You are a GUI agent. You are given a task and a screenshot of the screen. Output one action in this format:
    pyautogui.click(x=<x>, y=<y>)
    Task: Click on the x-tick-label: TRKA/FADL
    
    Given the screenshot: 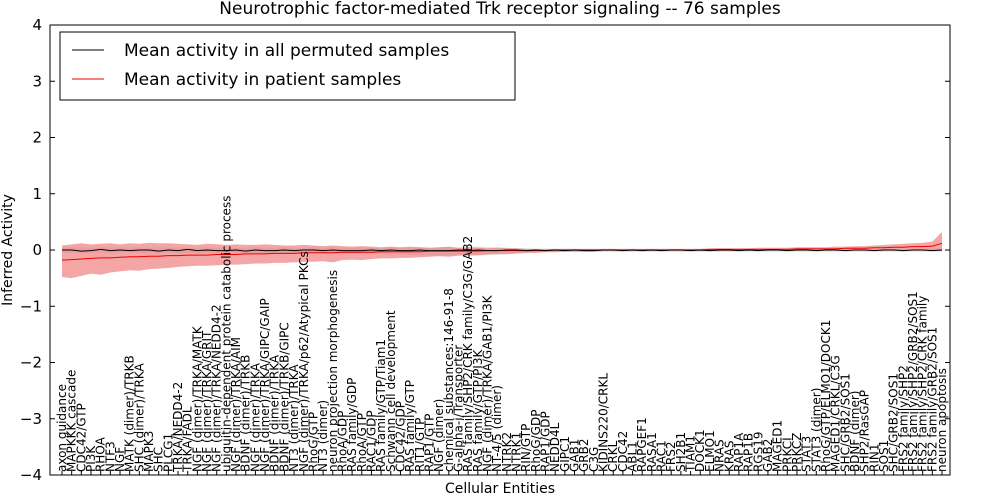 What is the action you would take?
    pyautogui.click(x=188, y=439)
    